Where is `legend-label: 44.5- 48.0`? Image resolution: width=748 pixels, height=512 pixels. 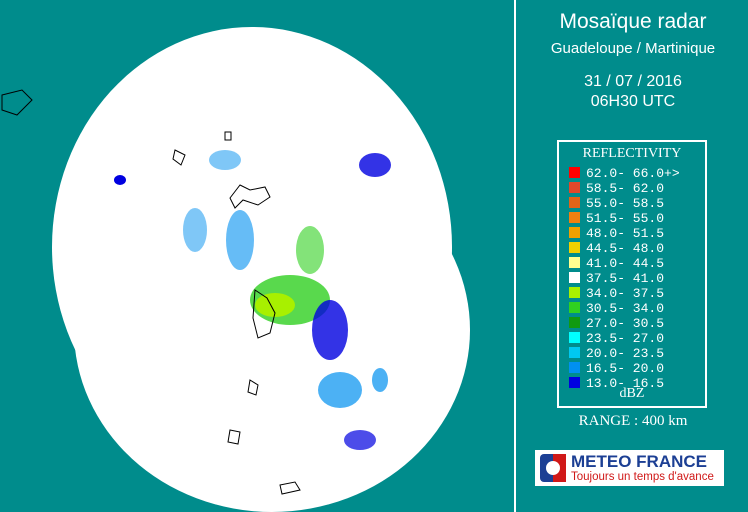 legend-label: 44.5- 48.0 is located at coordinates (625, 248).